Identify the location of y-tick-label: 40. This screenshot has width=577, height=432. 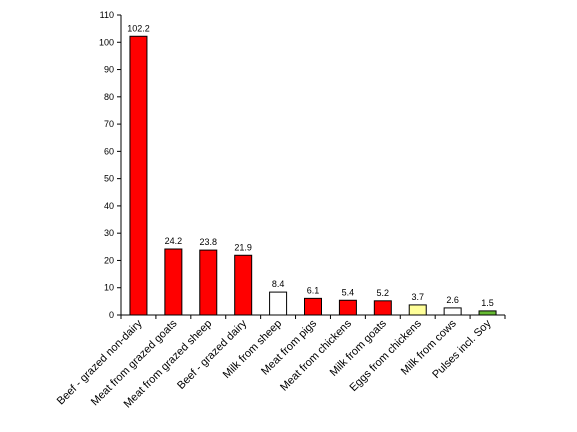
(109, 206).